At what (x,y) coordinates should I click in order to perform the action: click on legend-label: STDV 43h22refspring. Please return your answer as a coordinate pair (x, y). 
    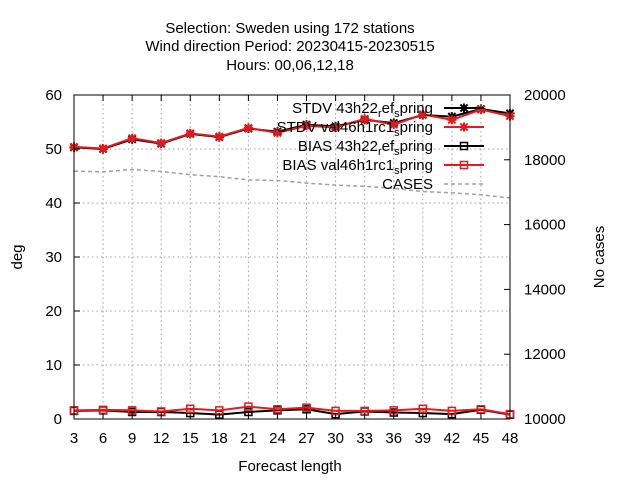
    Looking at the image, I should click on (362, 110).